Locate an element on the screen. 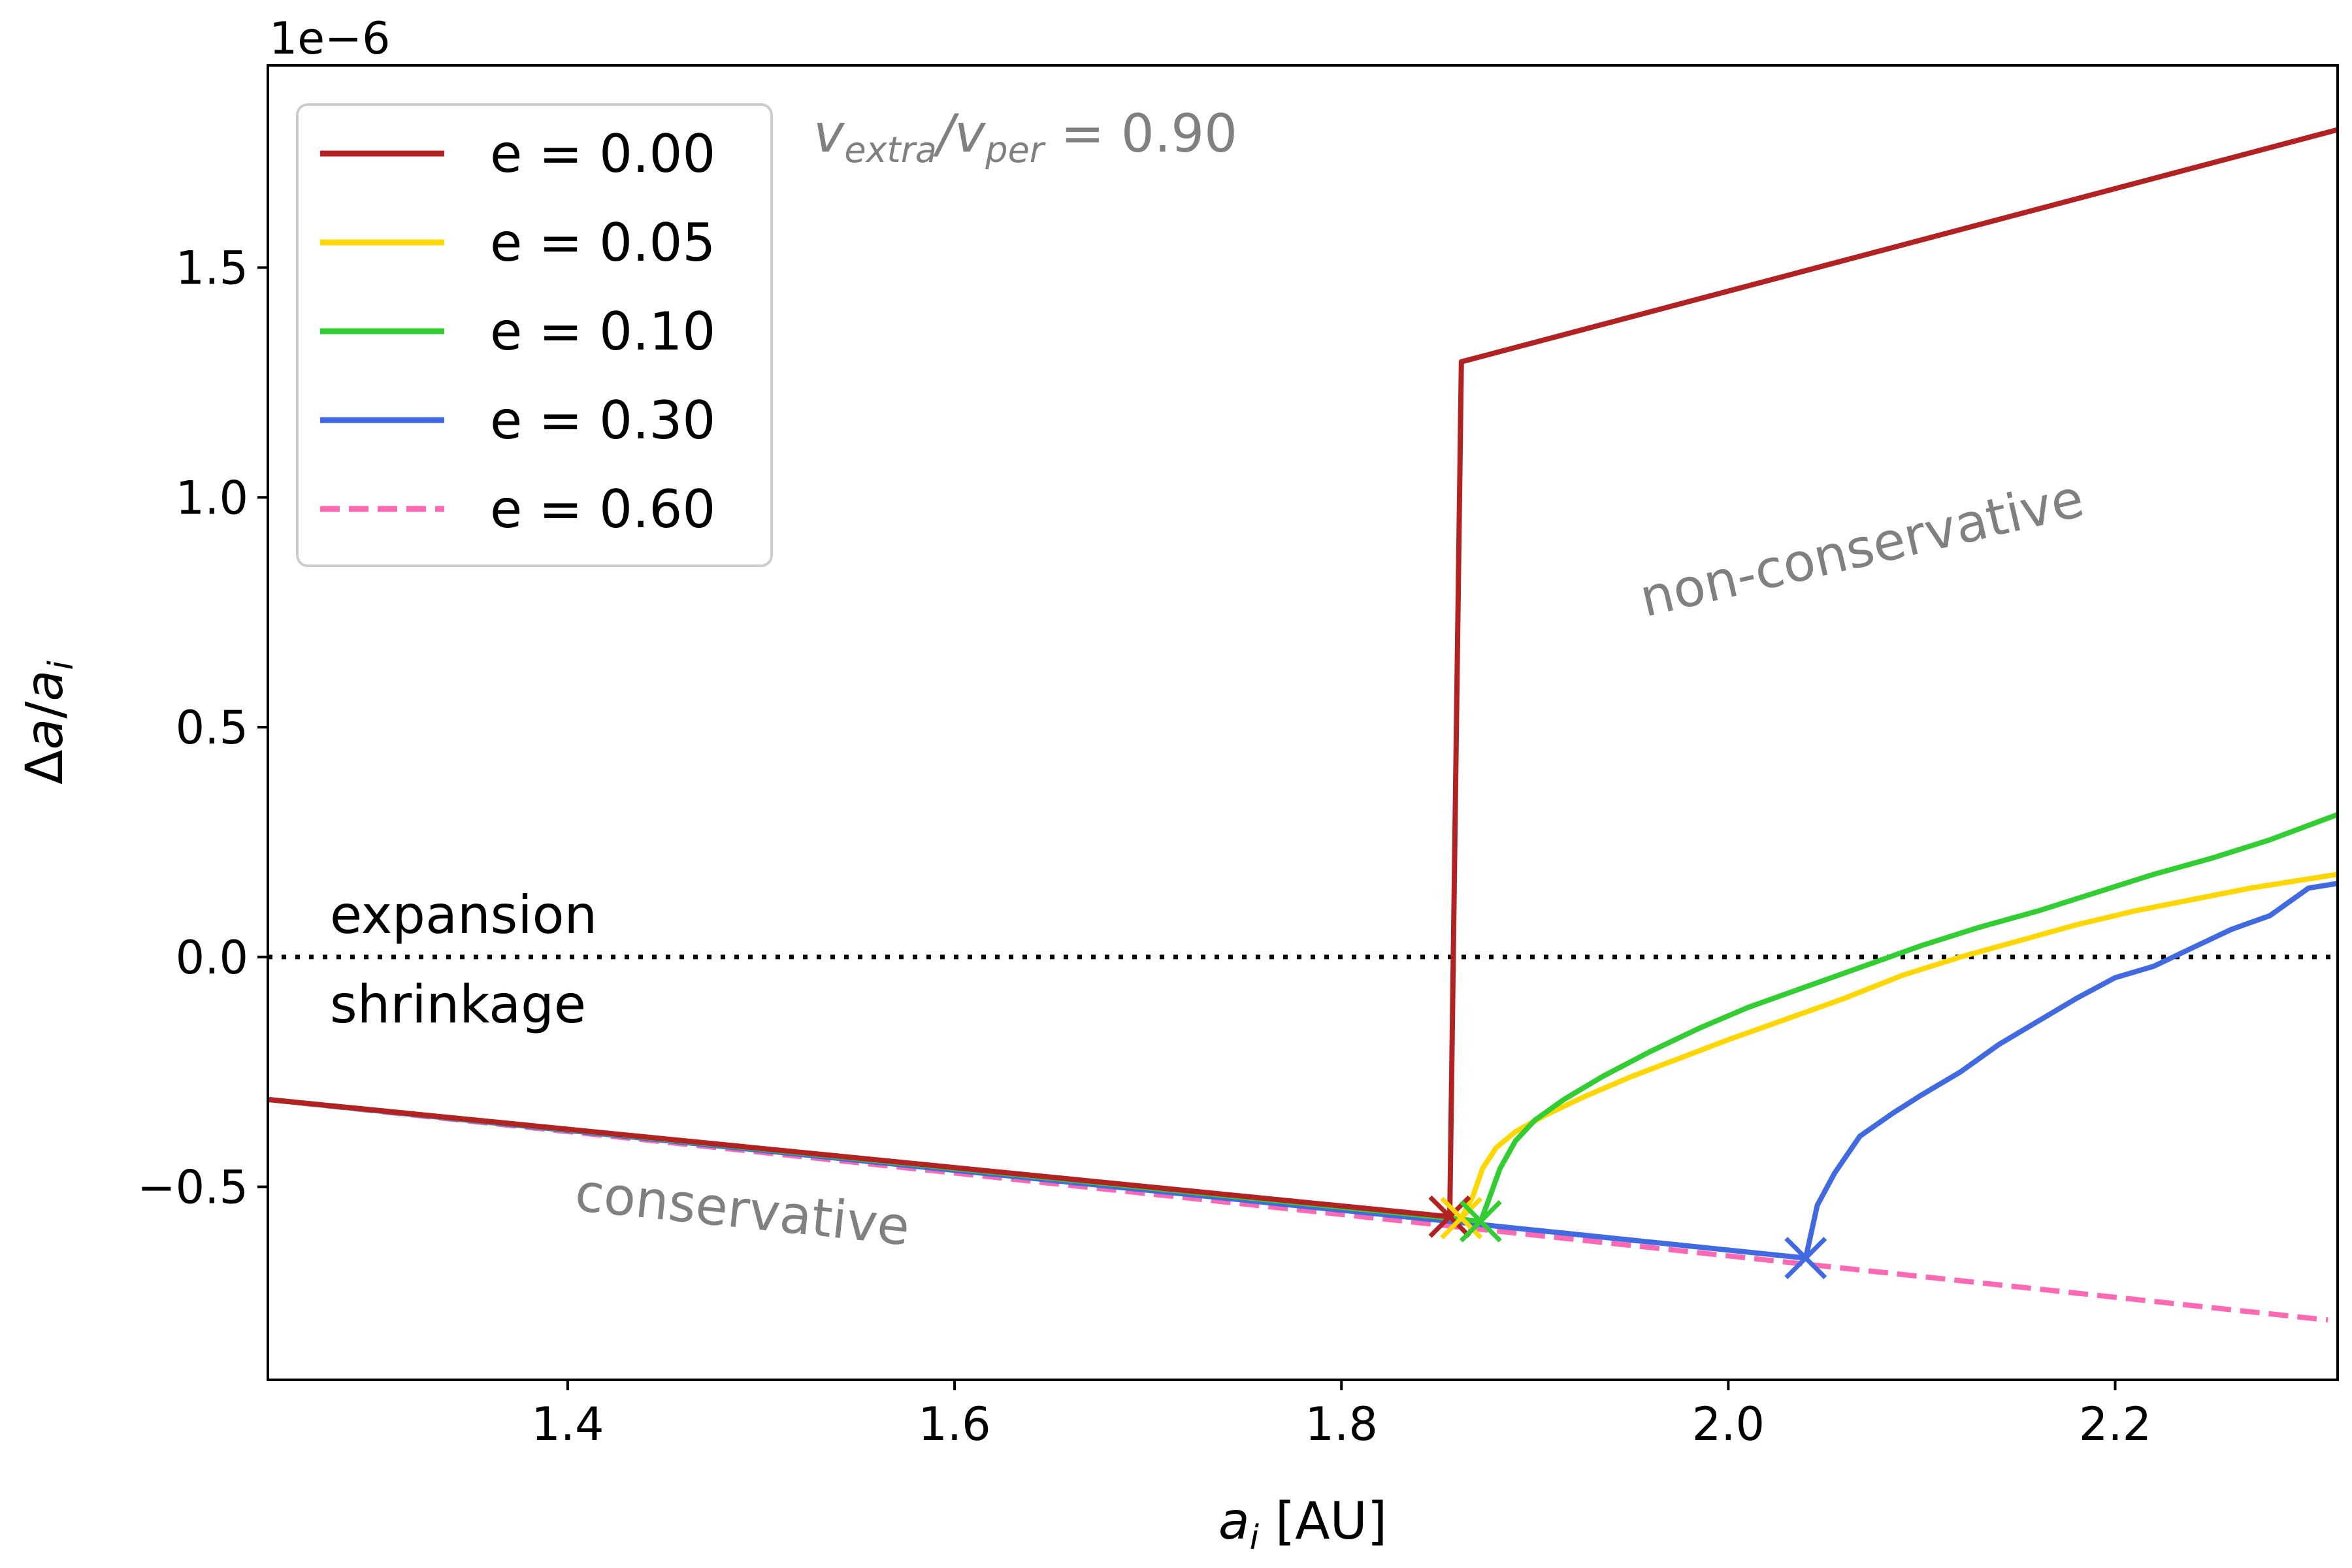  legend-label-e000: e = 0.00 is located at coordinates (602, 153).